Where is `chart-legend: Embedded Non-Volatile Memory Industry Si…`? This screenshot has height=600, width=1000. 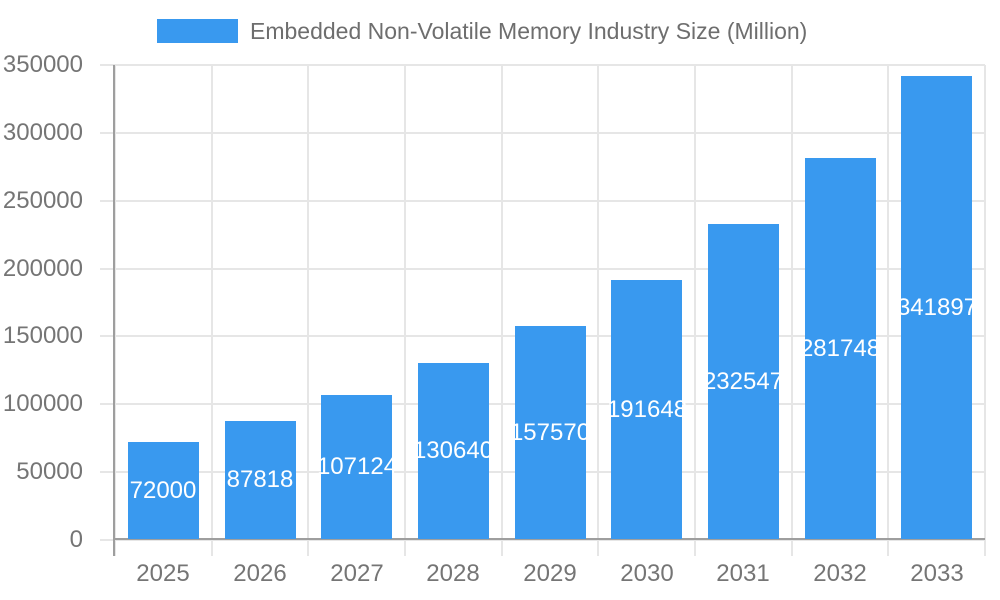 chart-legend: Embedded Non-Volatile Memory Industry Si… is located at coordinates (482, 31).